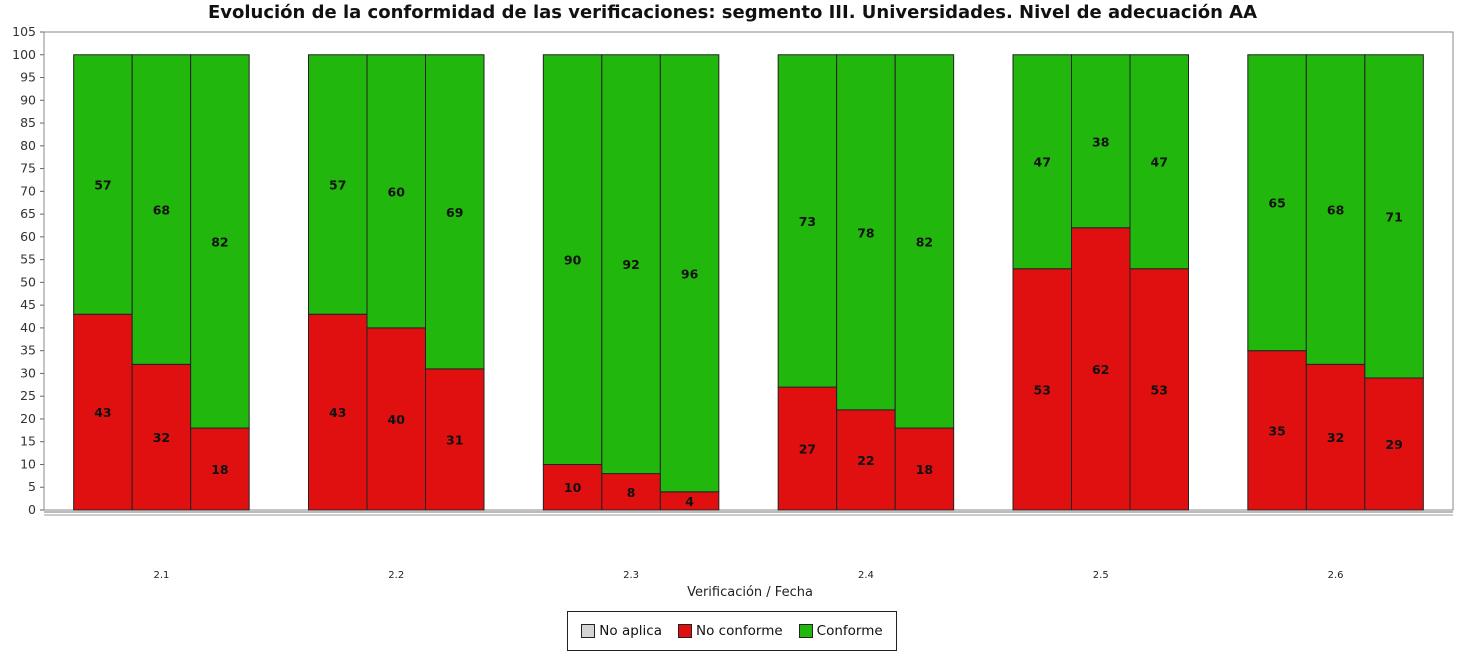  What do you see at coordinates (849, 631) in the screenshot?
I see `legend-label-conforme: Conforme` at bounding box center [849, 631].